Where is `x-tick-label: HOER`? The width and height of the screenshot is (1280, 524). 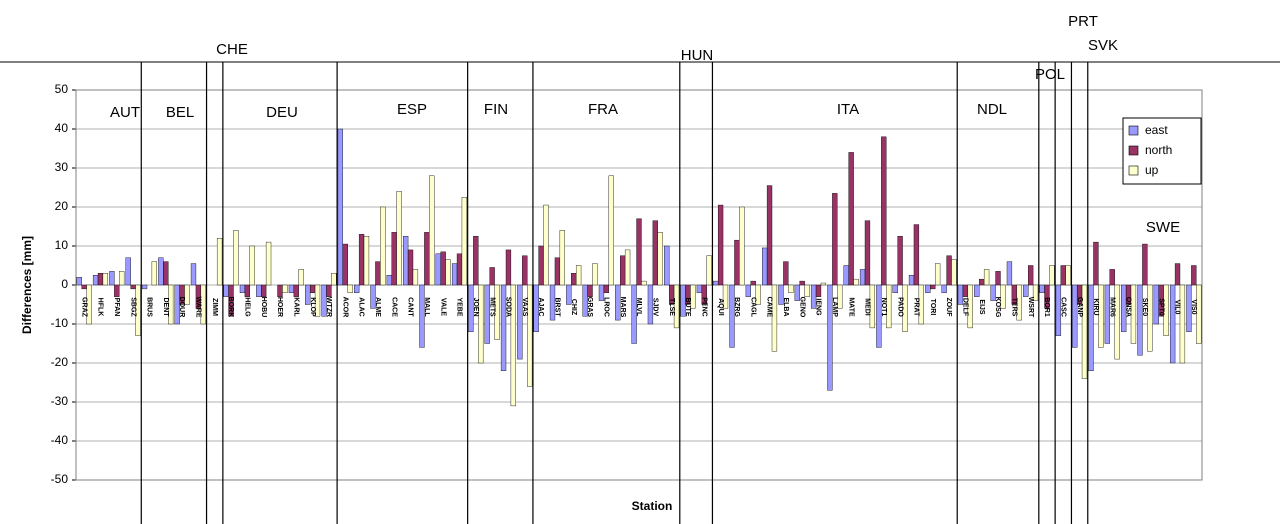
x-tick-label: HOER is located at coordinates (279, 307).